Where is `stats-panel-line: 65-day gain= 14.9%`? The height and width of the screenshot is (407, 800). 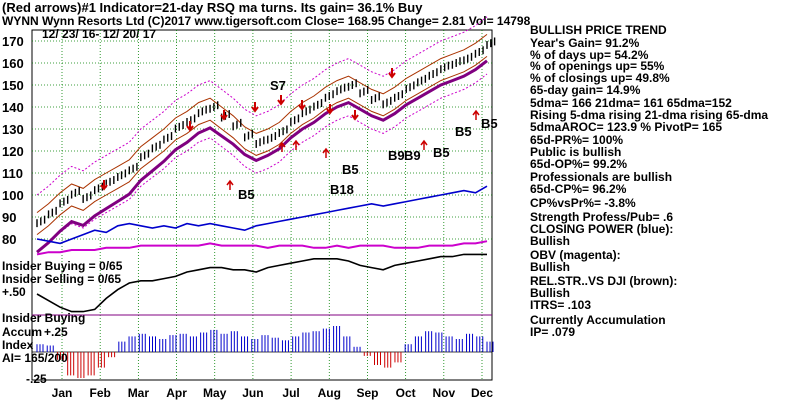
stats-panel-line: 65-day gain= 14.9% is located at coordinates (585, 90).